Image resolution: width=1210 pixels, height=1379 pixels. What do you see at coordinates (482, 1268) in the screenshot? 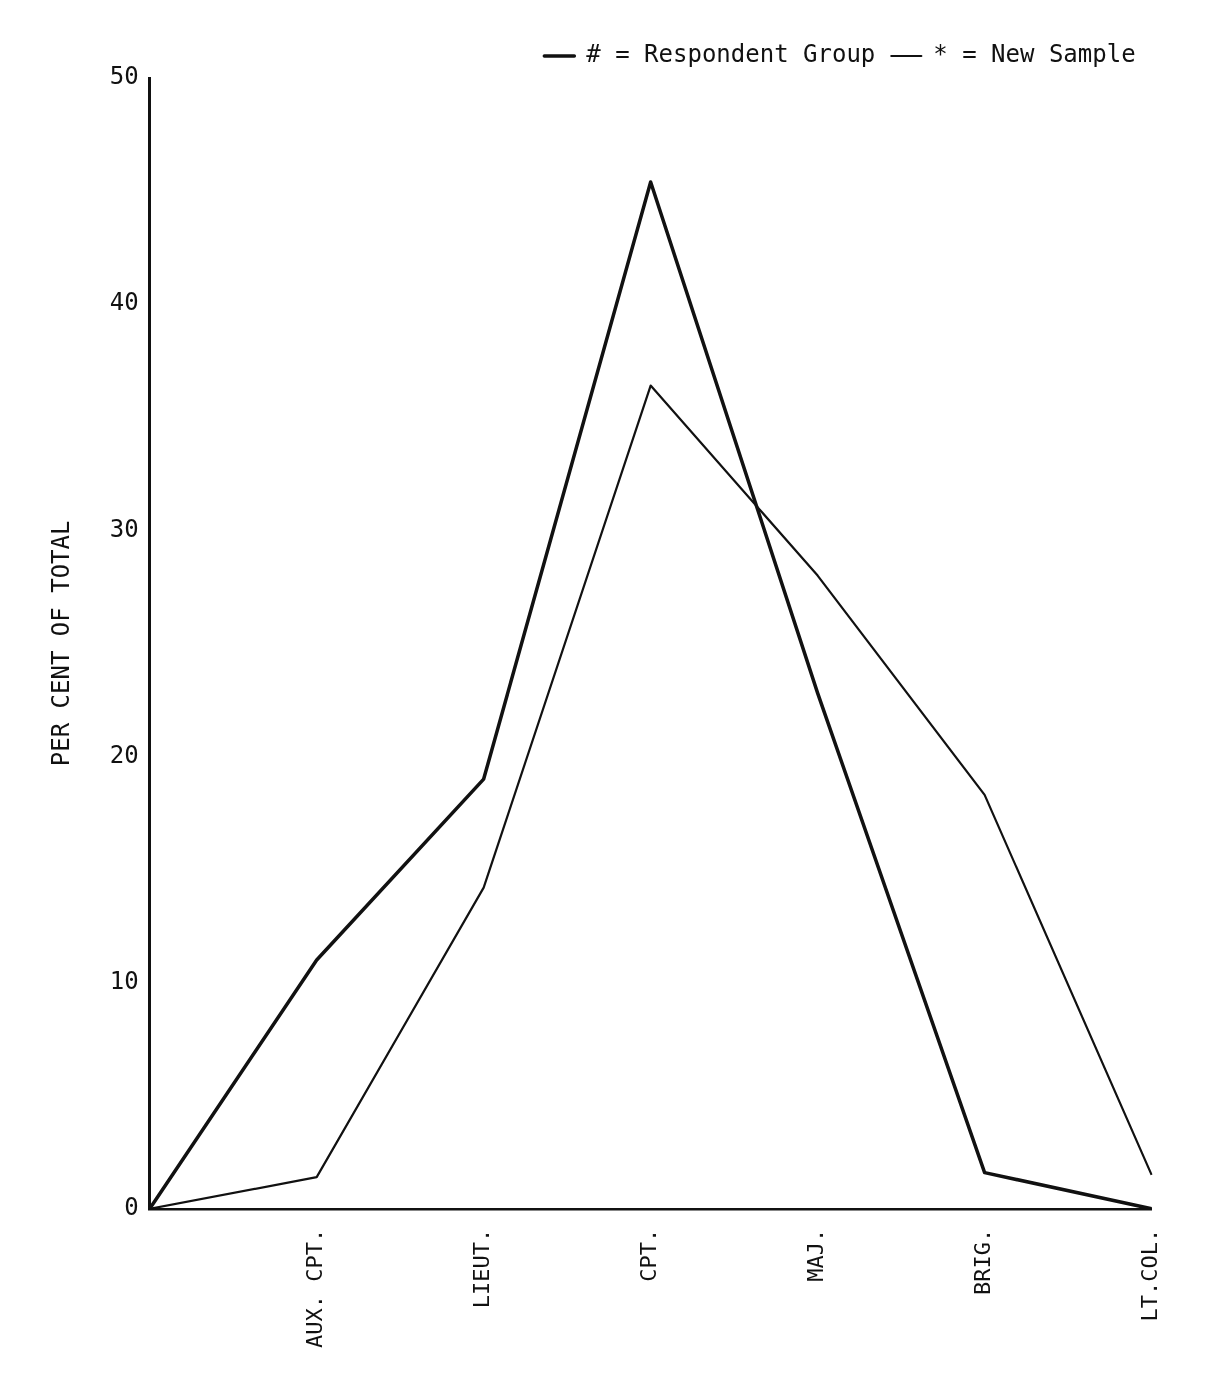
I see `x-tick-label: LIEUT.` at bounding box center [482, 1268].